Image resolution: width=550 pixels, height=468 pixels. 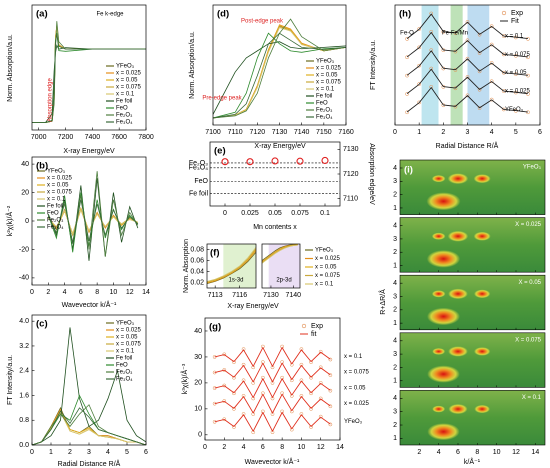 I want to click on legend-label: Fe₃O₄, so click(x=55, y=228).